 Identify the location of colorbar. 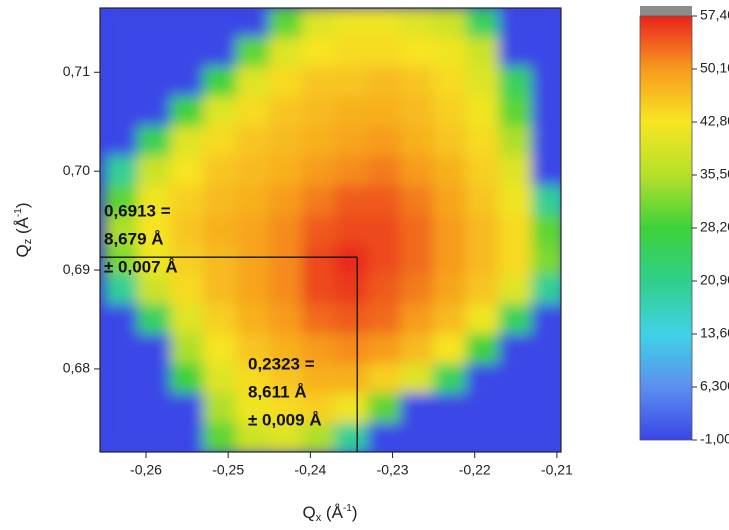
(666, 228).